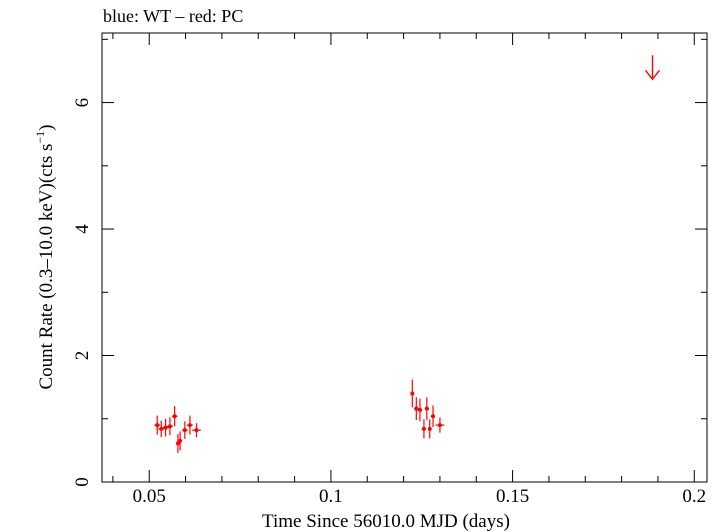  What do you see at coordinates (82, 482) in the screenshot?
I see `y-tick-label: 0` at bounding box center [82, 482].